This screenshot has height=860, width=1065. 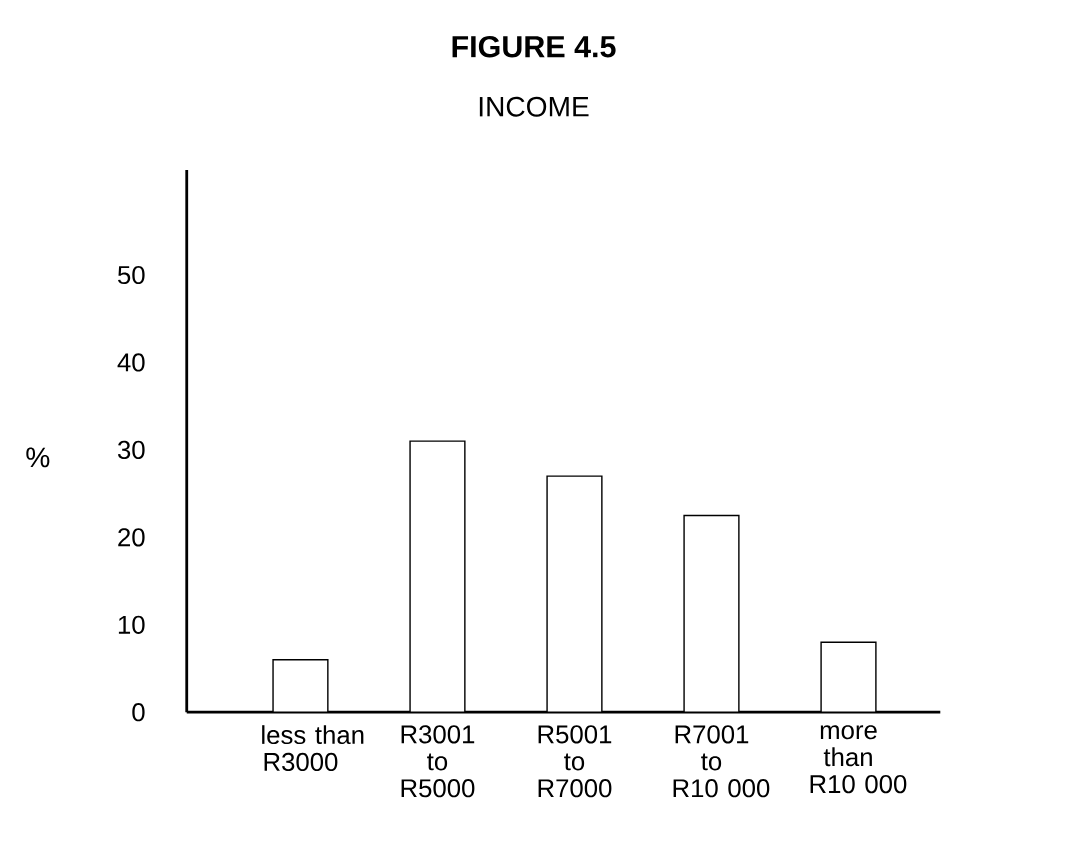 I want to click on chart-title: FIGURE 4.5, so click(x=534, y=46).